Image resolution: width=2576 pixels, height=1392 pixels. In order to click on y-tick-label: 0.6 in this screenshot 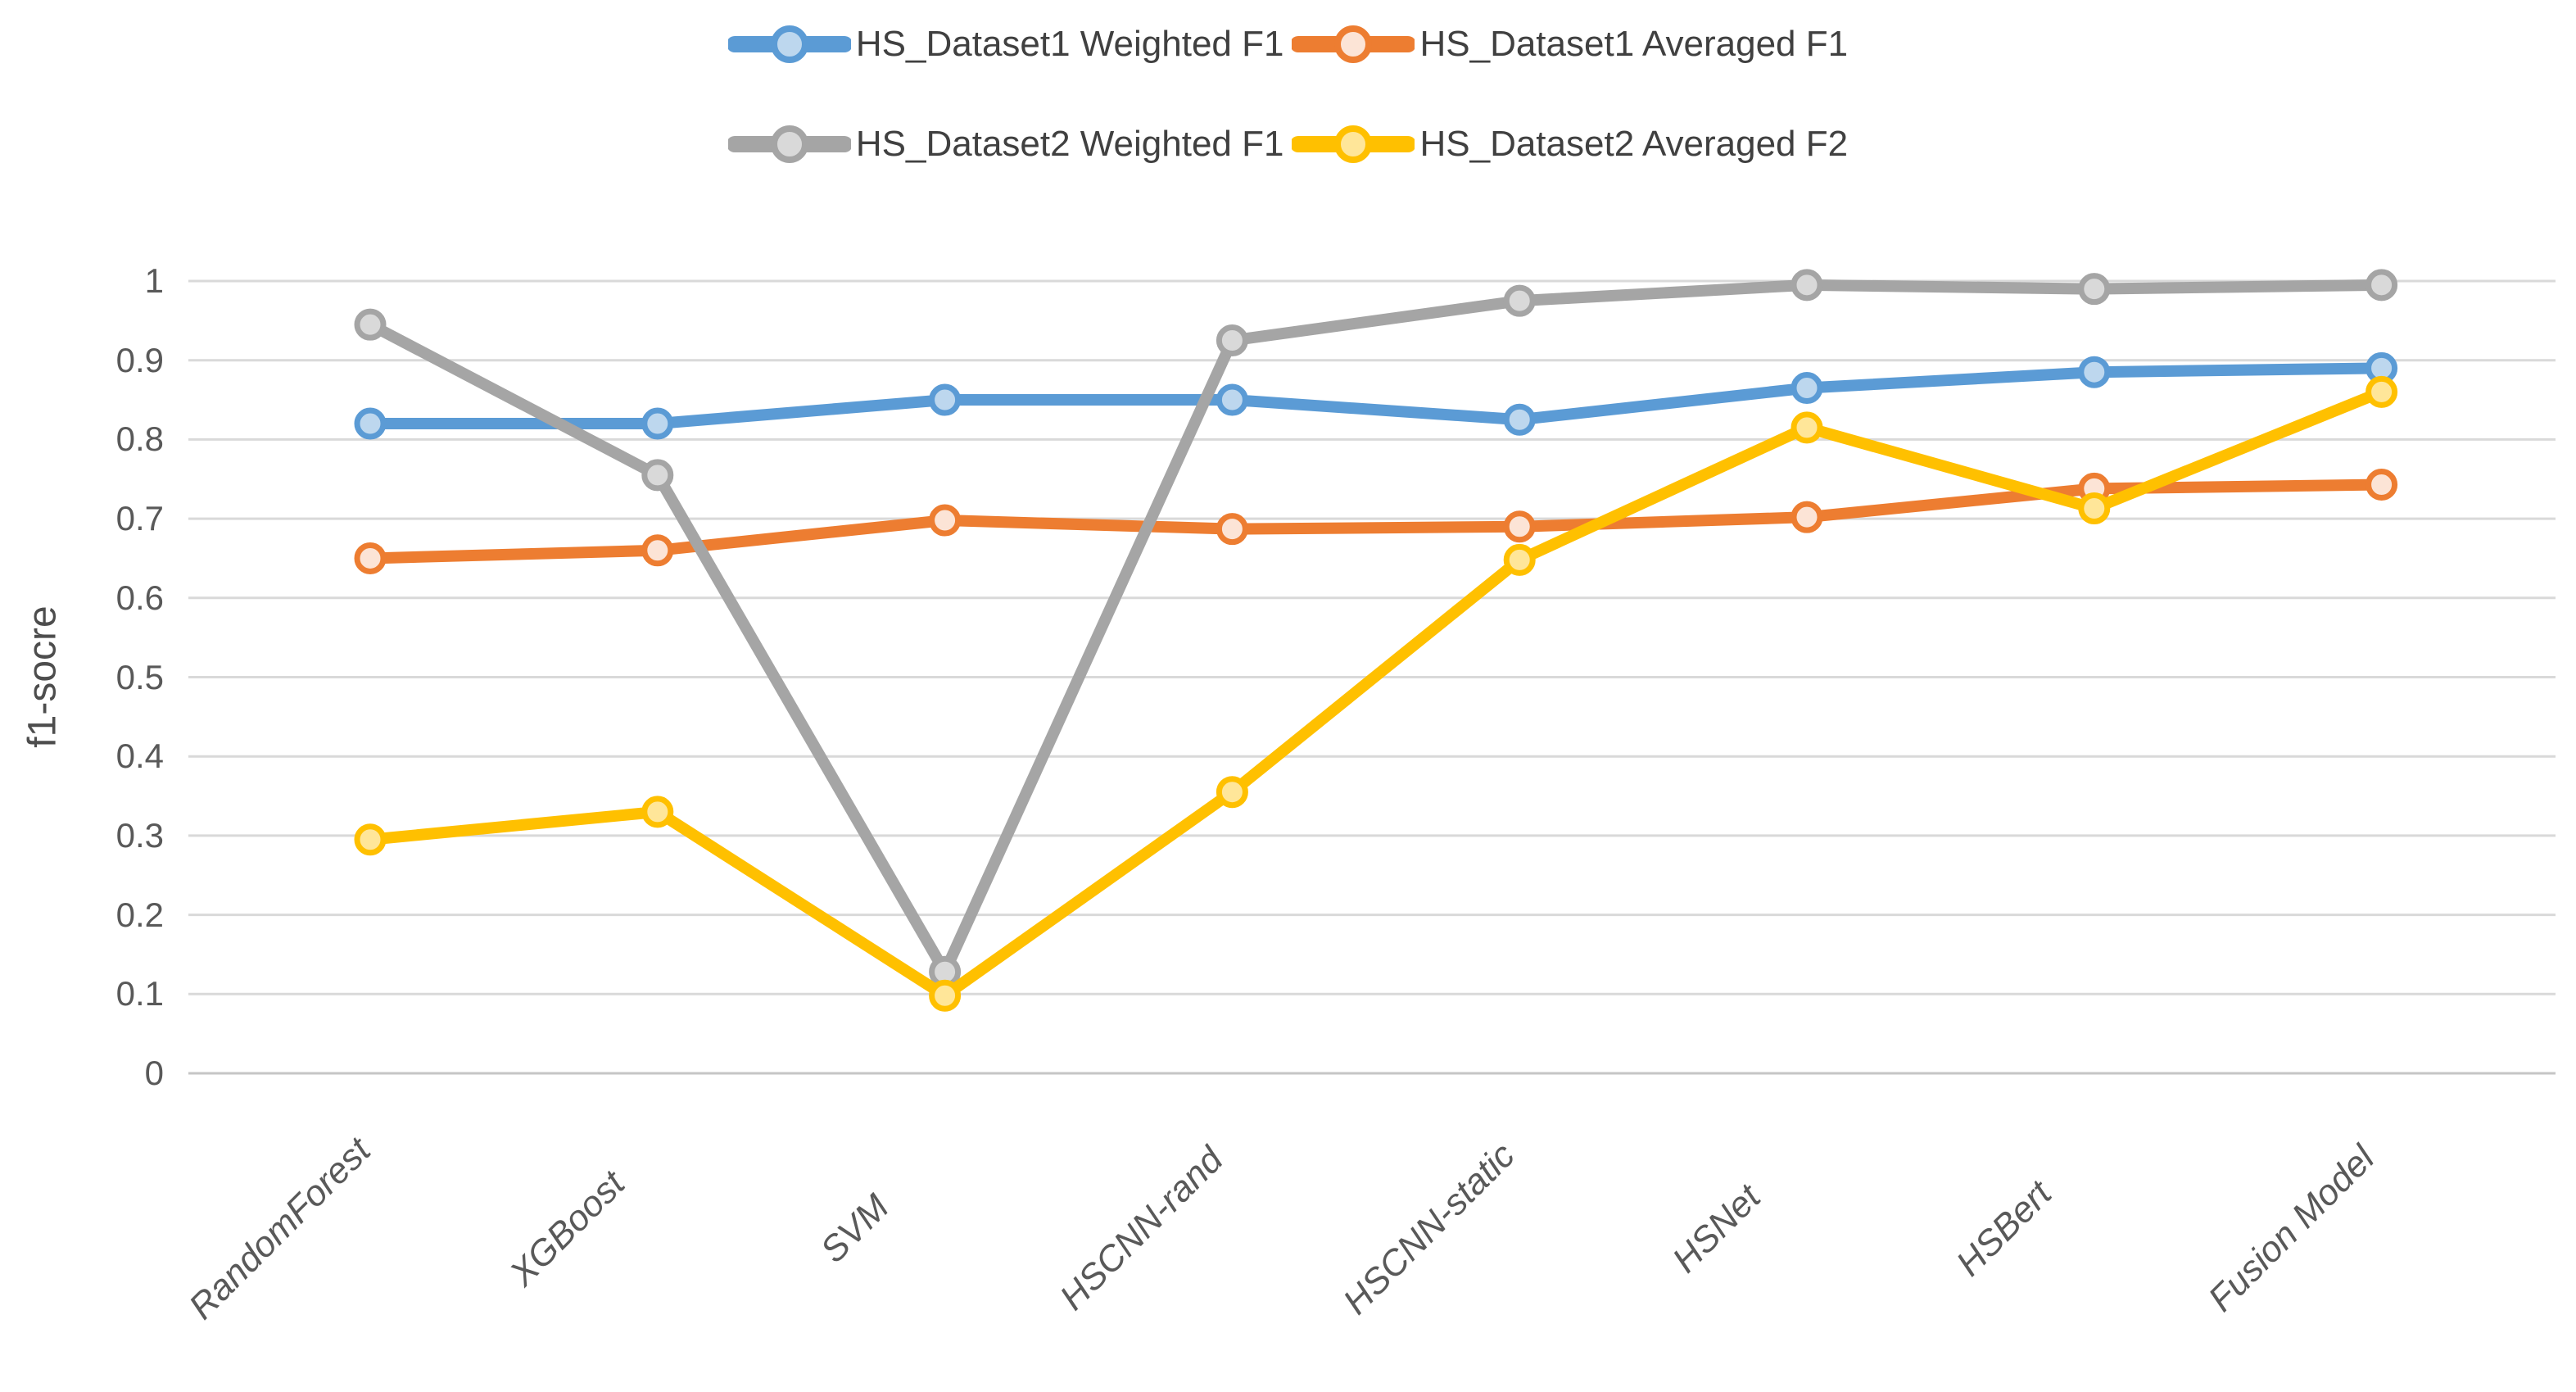, I will do `click(139, 597)`.